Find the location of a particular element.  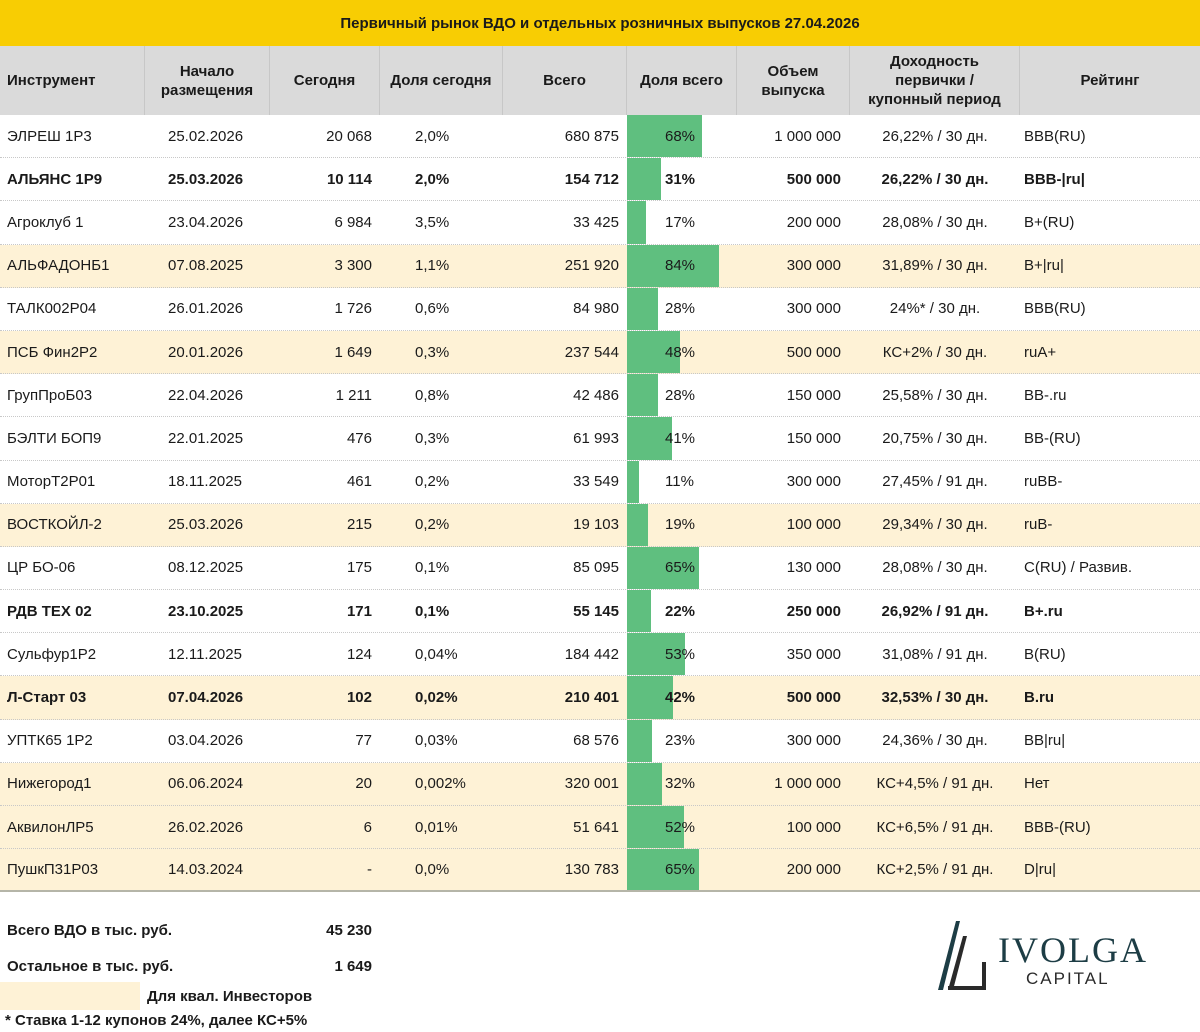

share-total-label: 31% is located at coordinates (680, 179).